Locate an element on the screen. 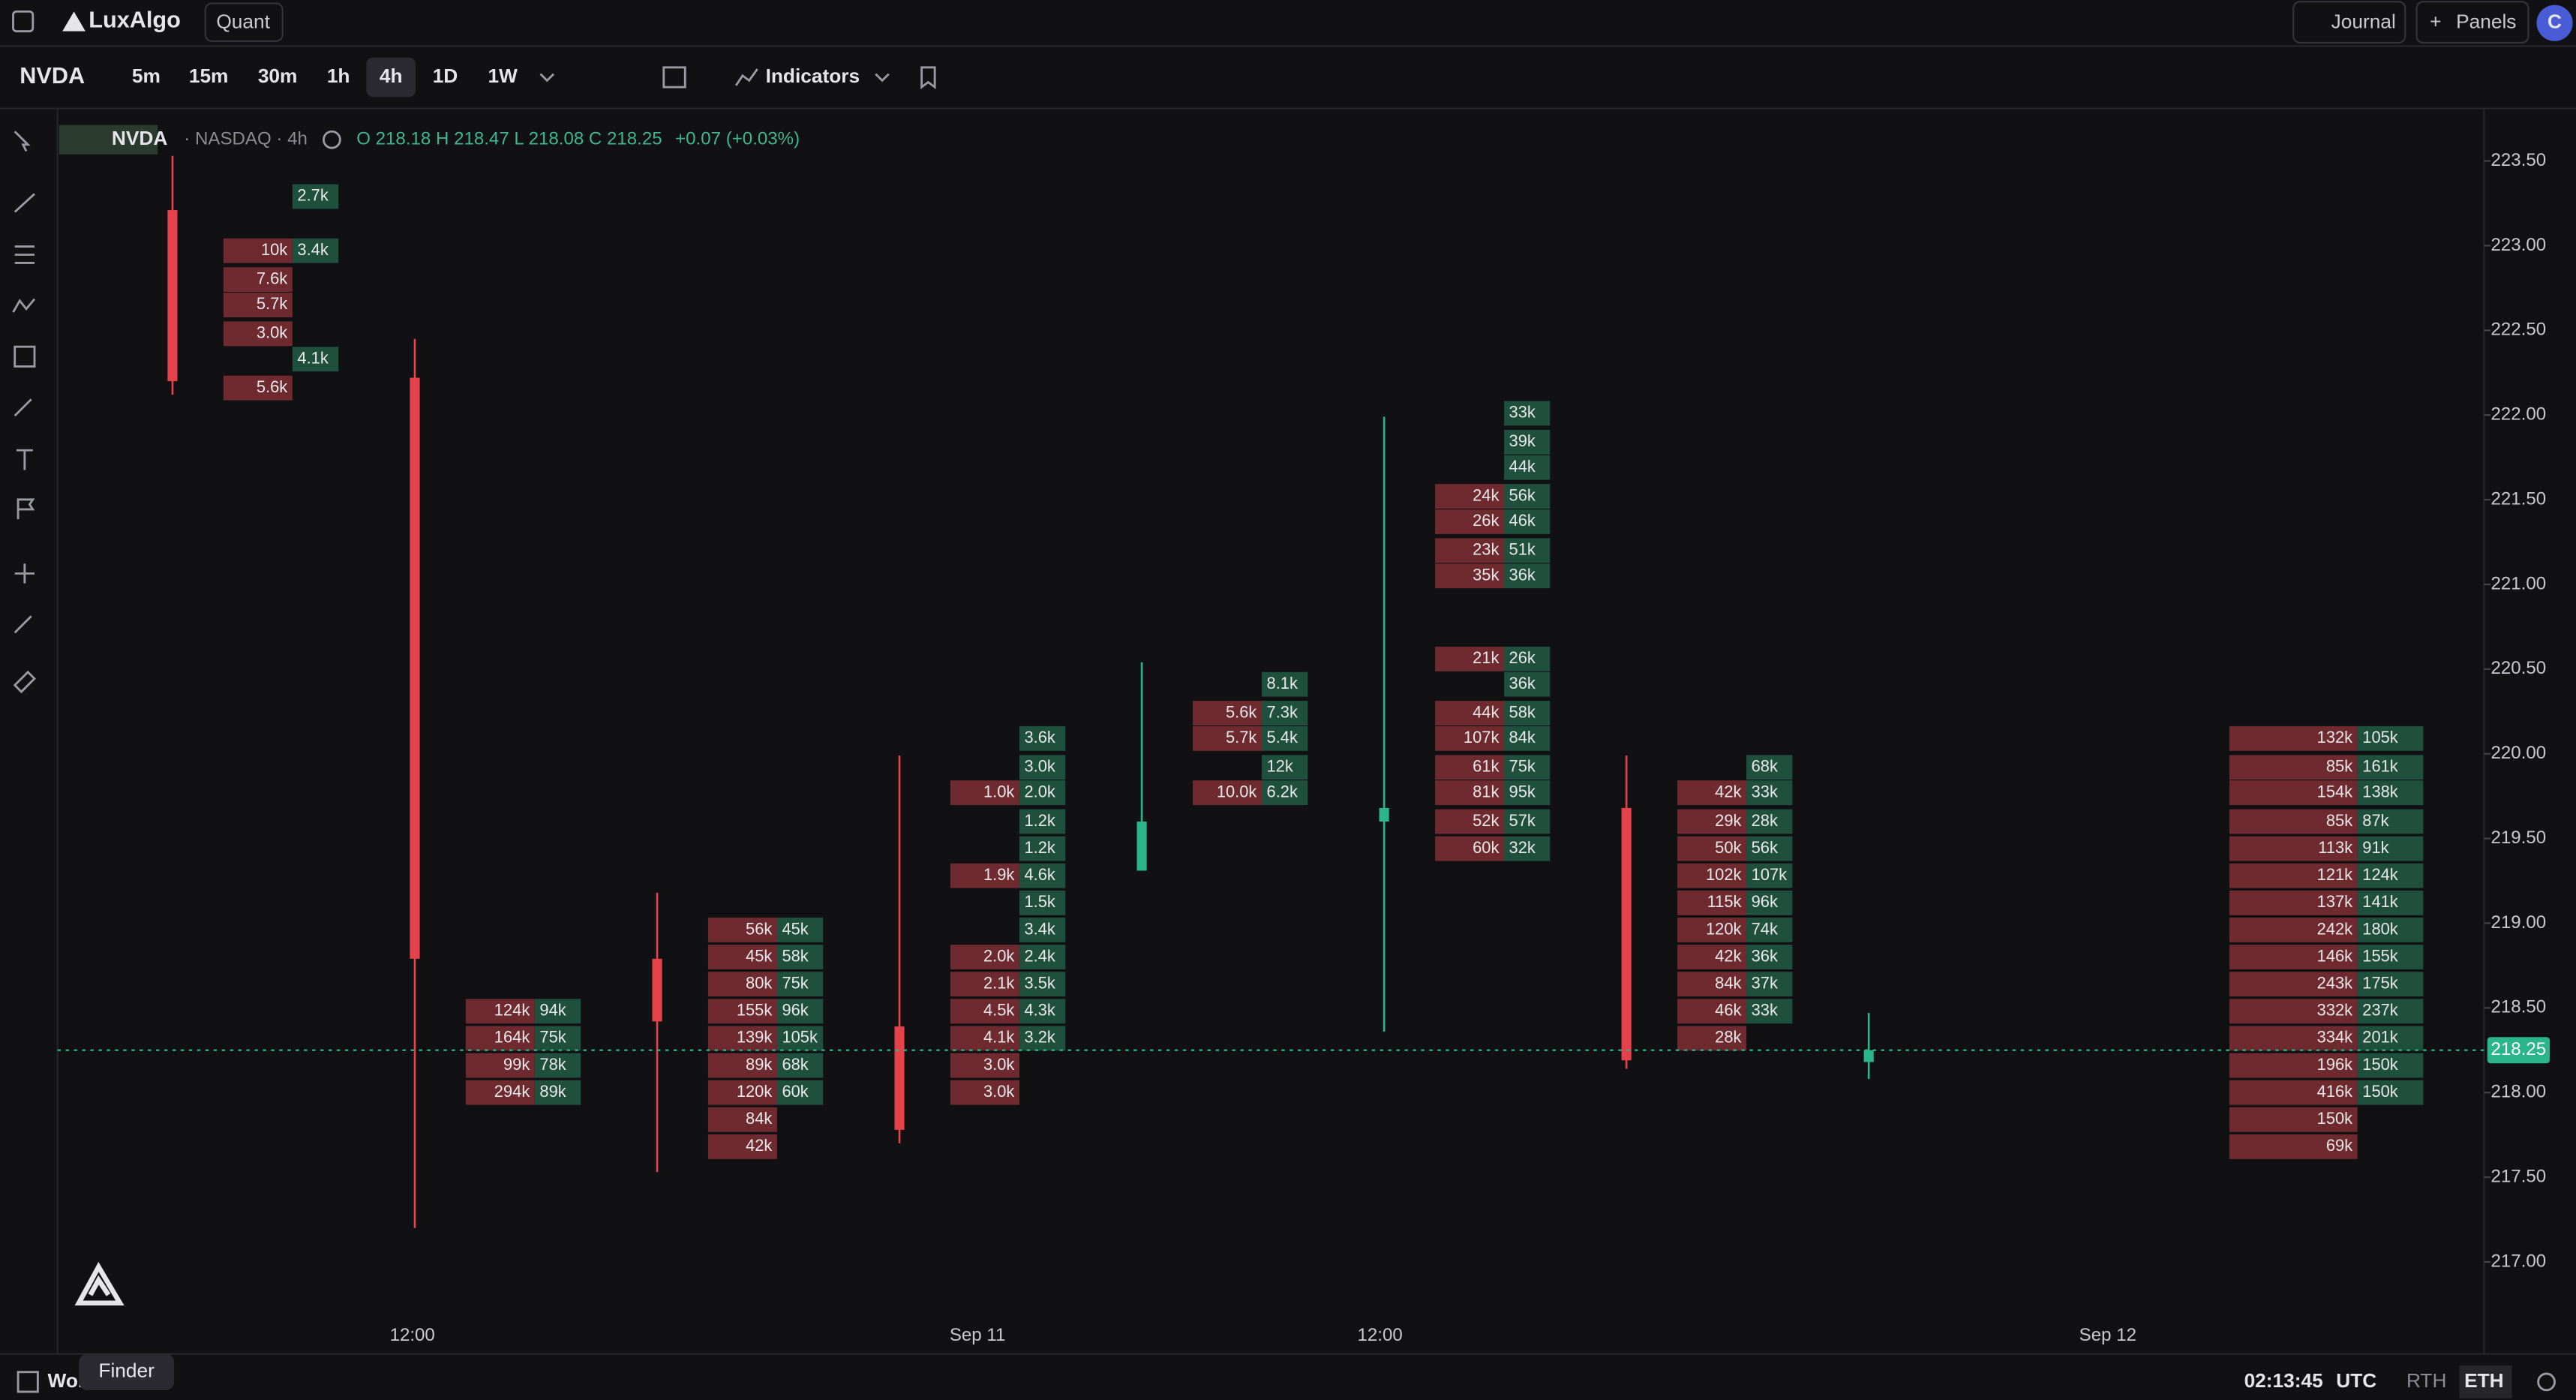 The height and width of the screenshot is (1400, 2576). buy-volume: 105k is located at coordinates (800, 1037).